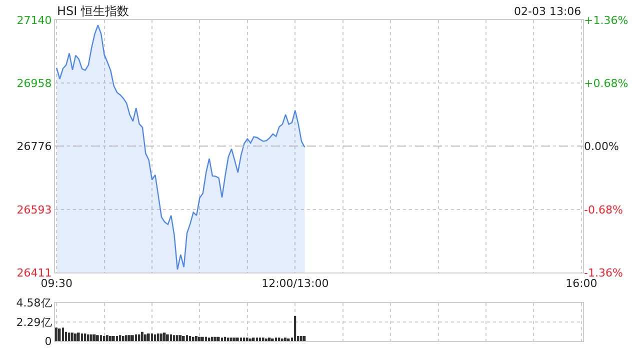  Describe the element at coordinates (56, 283) in the screenshot. I see `x-tick-label: 09:30` at that location.